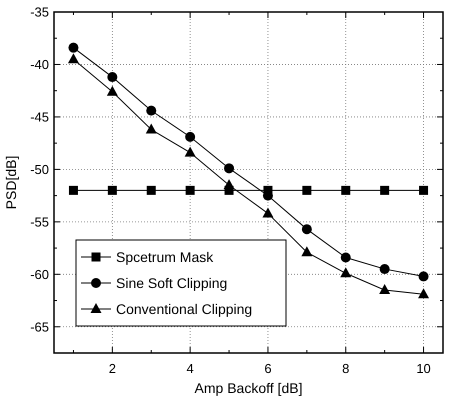  What do you see at coordinates (39, 64) in the screenshot?
I see `y-tick-label: -40` at bounding box center [39, 64].